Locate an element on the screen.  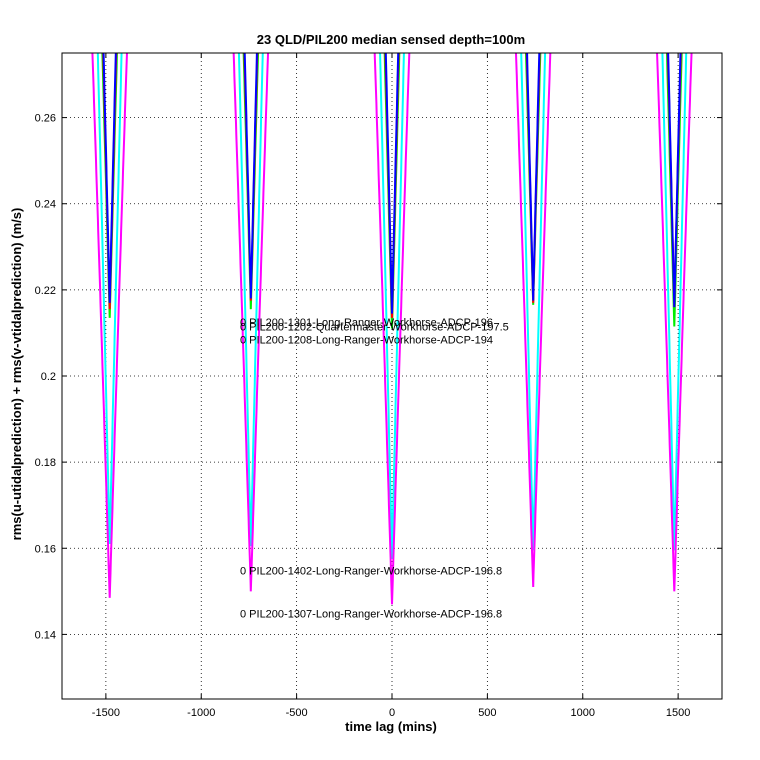
y-tick-label: 0.22 is located at coordinates (45, 291).